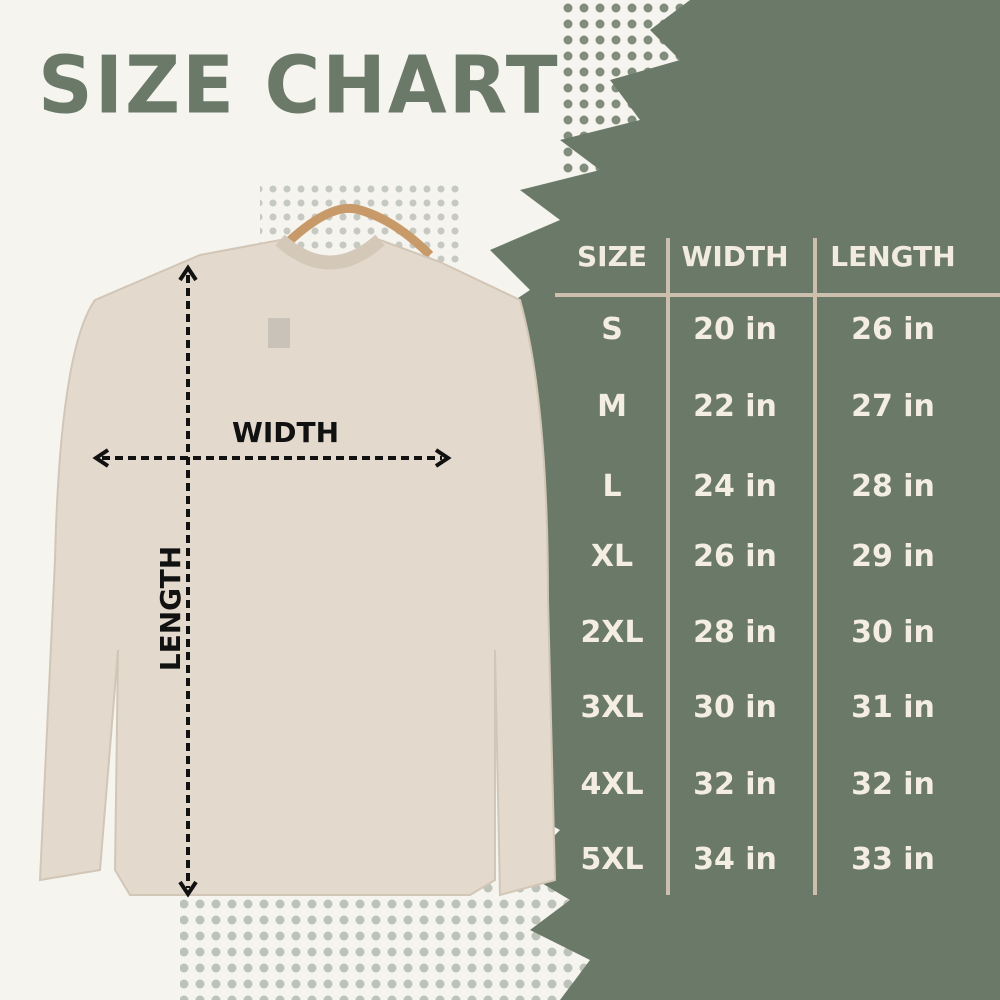 The image size is (1000, 1000). I want to click on cell-length: 30 in, so click(893, 632).